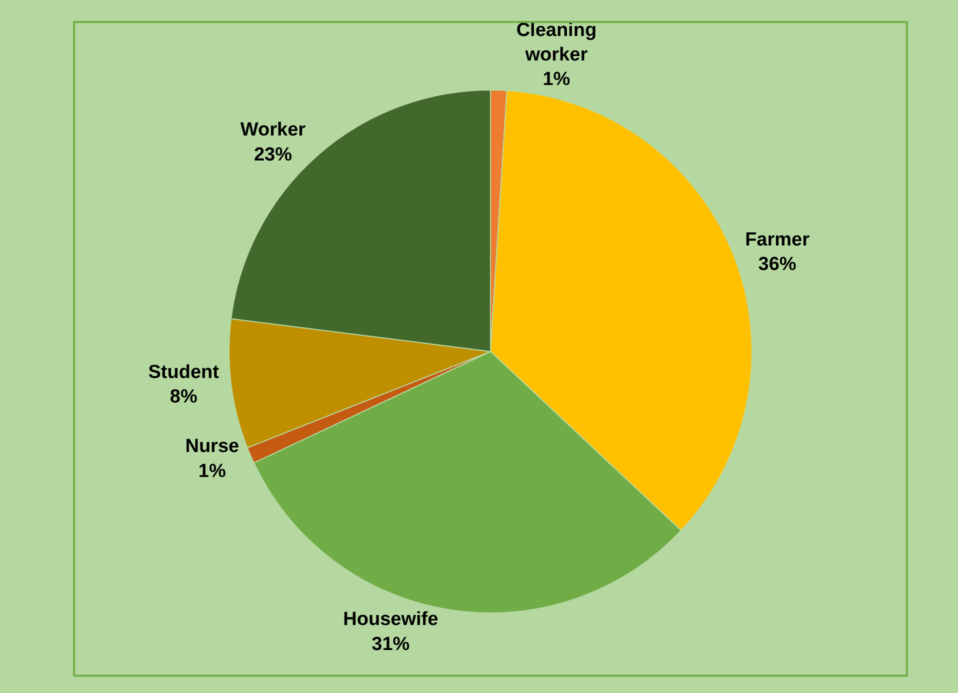 This screenshot has width=958, height=693. I want to click on data-label: 31%, so click(391, 644).